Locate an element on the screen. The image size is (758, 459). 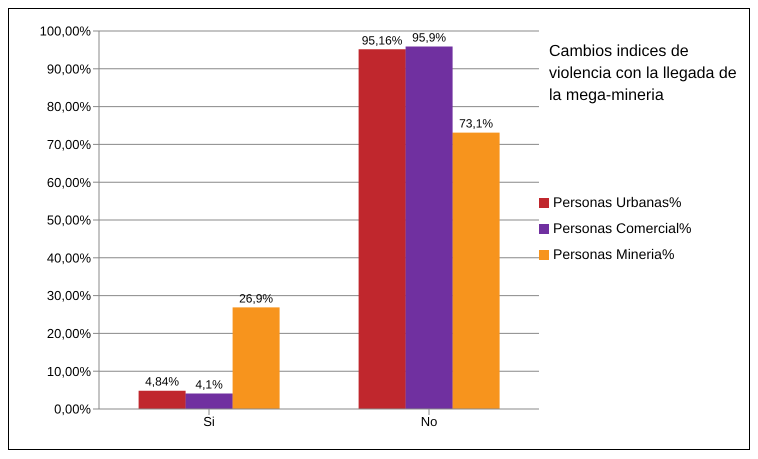
data-label: 26,9% is located at coordinates (256, 298).